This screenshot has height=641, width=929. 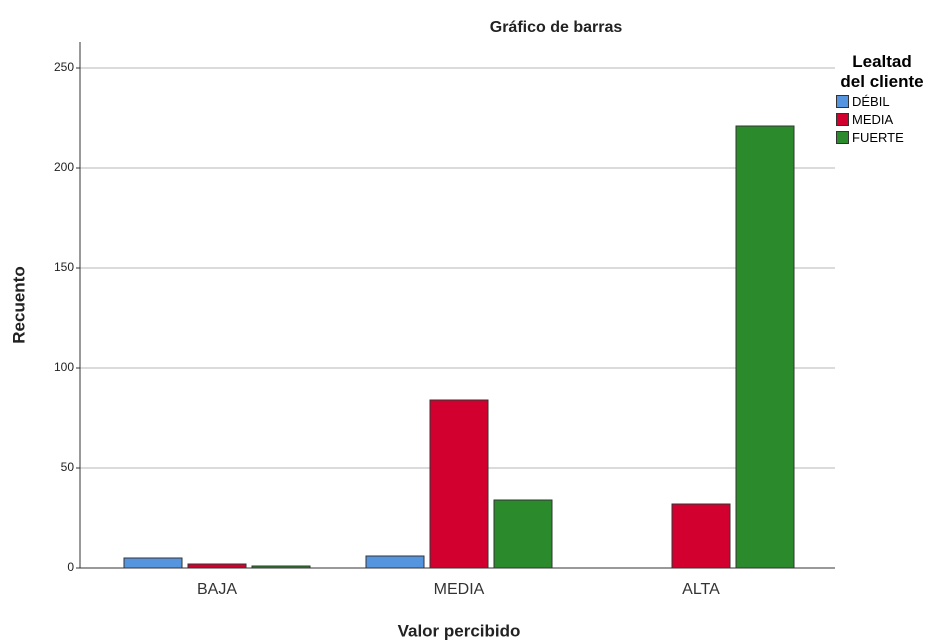 I want to click on y-tick-label: 50, so click(x=68, y=467).